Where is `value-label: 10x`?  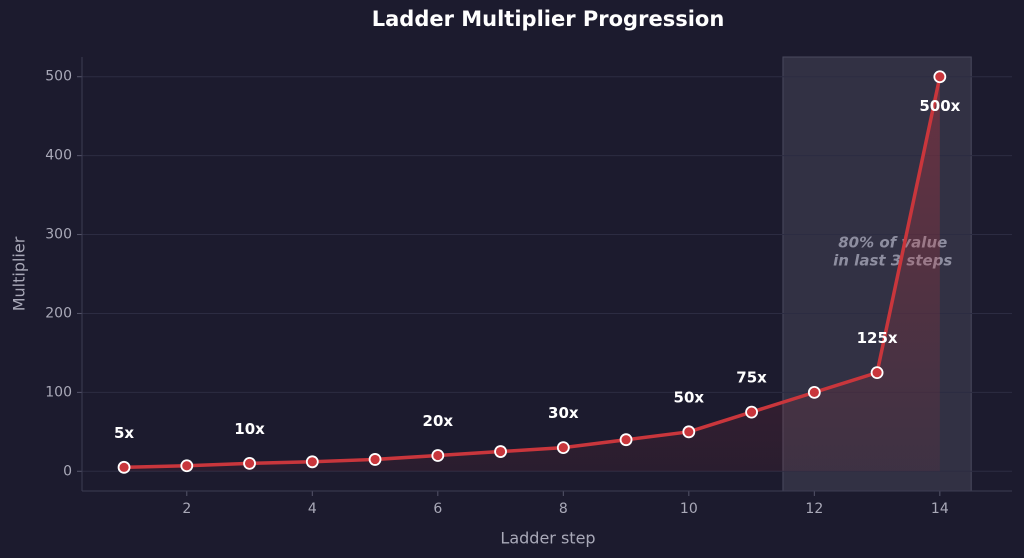
value-label: 10x is located at coordinates (249, 429).